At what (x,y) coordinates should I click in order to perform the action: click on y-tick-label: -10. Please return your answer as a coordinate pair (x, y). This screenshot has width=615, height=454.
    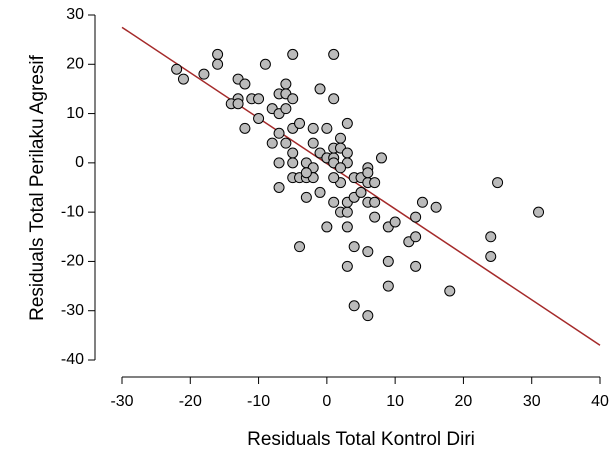
    Looking at the image, I should click on (72, 211).